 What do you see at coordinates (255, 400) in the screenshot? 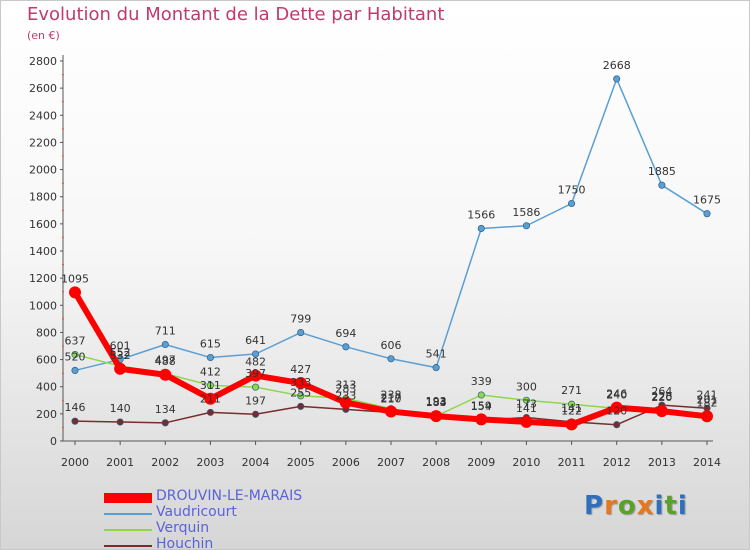
I see `data-label: 197` at bounding box center [255, 400].